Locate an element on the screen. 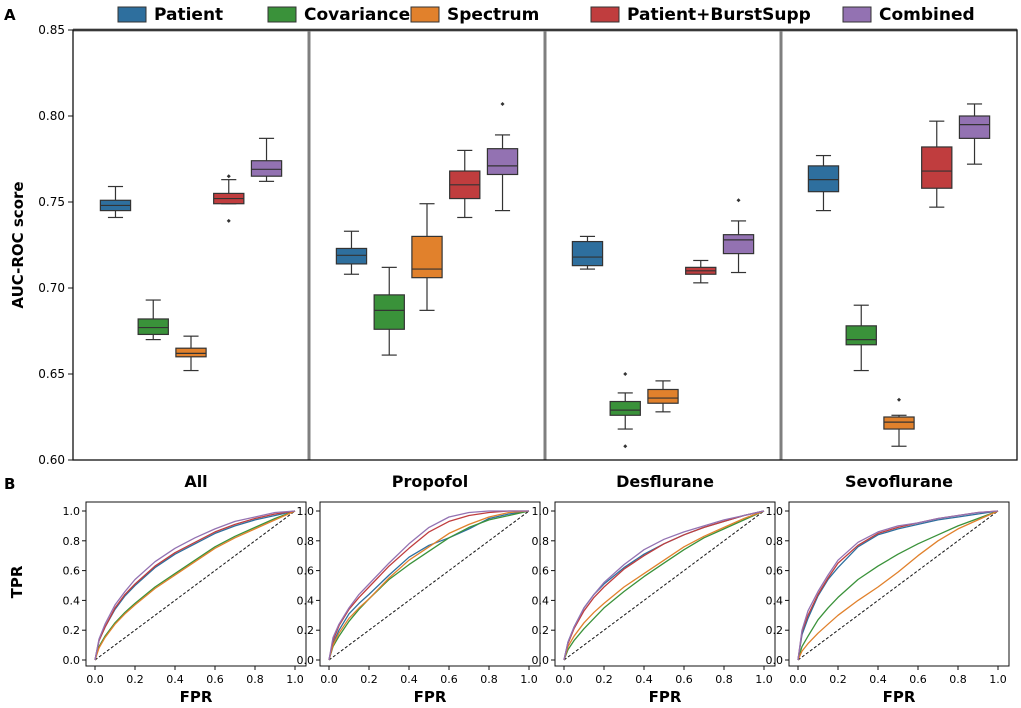 The image size is (1021, 708). box-patient-desflurane is located at coordinates (587, 252).